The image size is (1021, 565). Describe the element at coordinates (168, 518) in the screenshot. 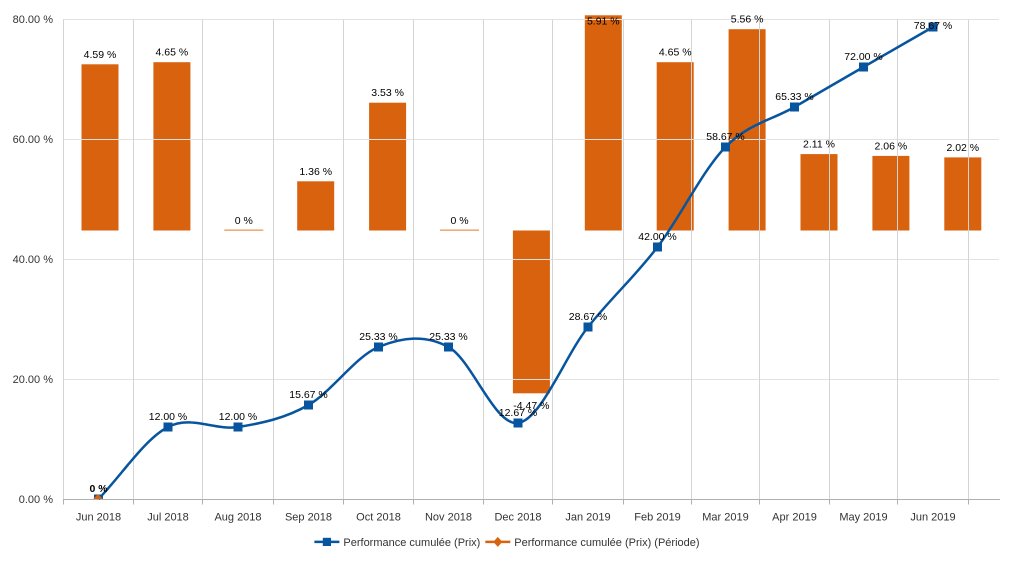

I see `svg-text: Jul 2018` at that location.